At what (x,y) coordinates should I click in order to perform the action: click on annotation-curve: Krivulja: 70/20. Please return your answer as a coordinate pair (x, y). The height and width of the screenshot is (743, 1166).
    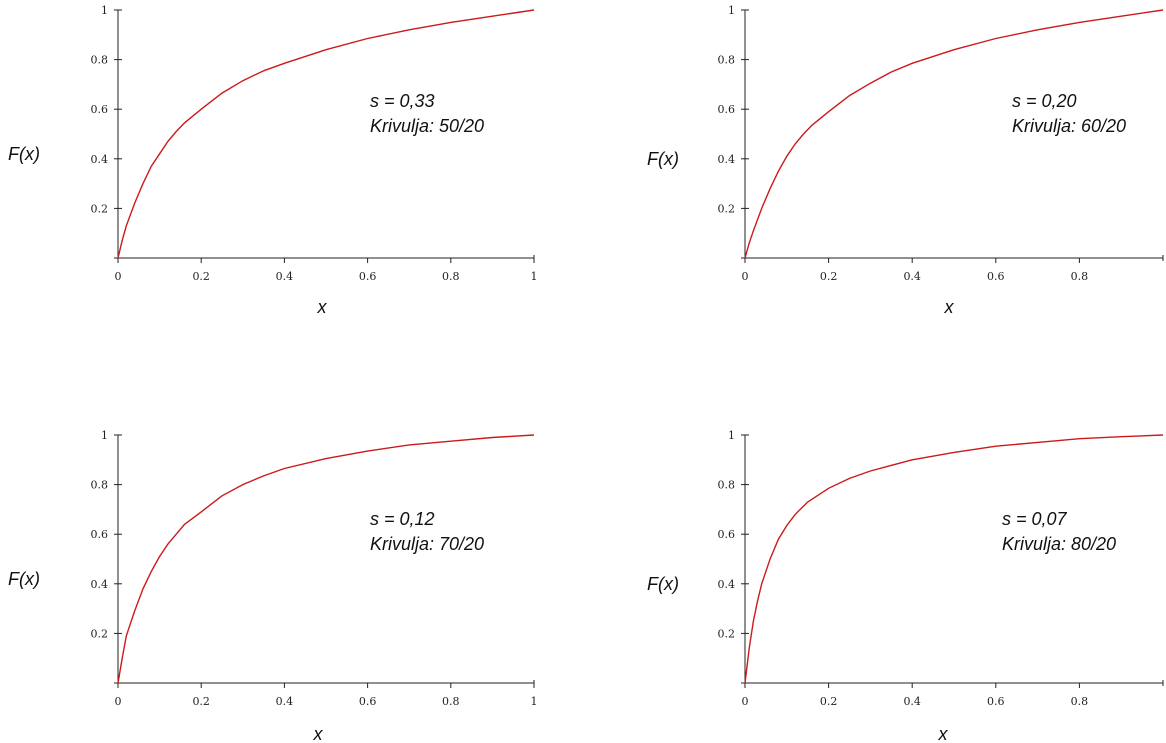
    Looking at the image, I should click on (427, 544).